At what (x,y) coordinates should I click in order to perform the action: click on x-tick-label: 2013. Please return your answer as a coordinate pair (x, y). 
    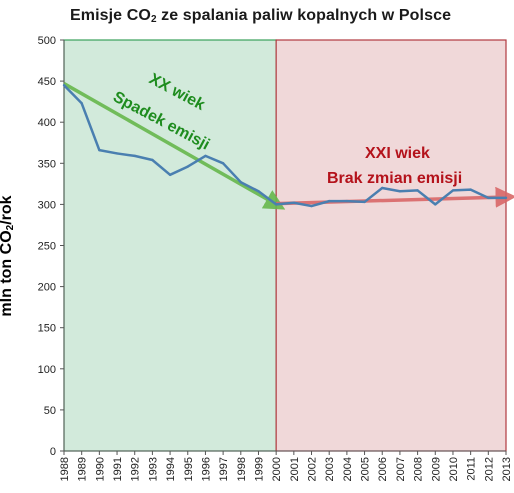
    Looking at the image, I should click on (507, 469).